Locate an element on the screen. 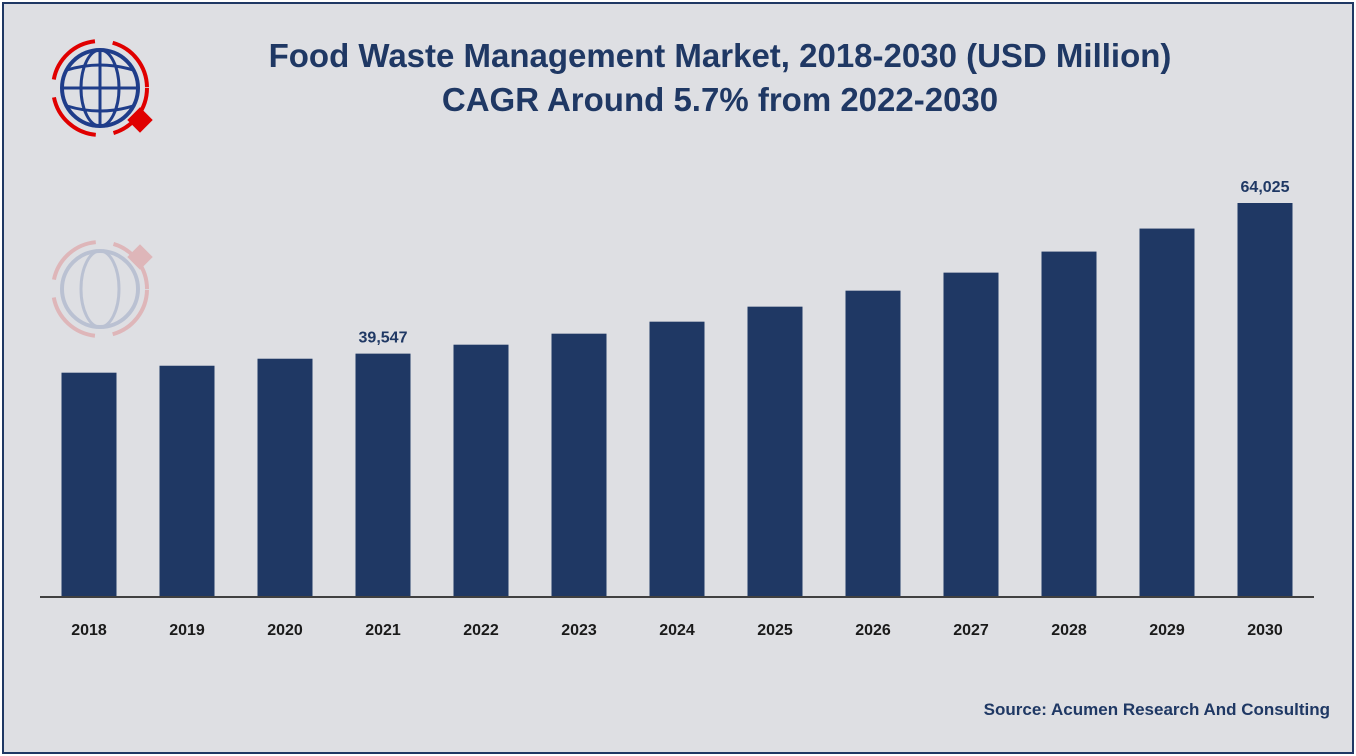  source-note: Source: Acumen Research And Consulting is located at coordinates (1156, 709).